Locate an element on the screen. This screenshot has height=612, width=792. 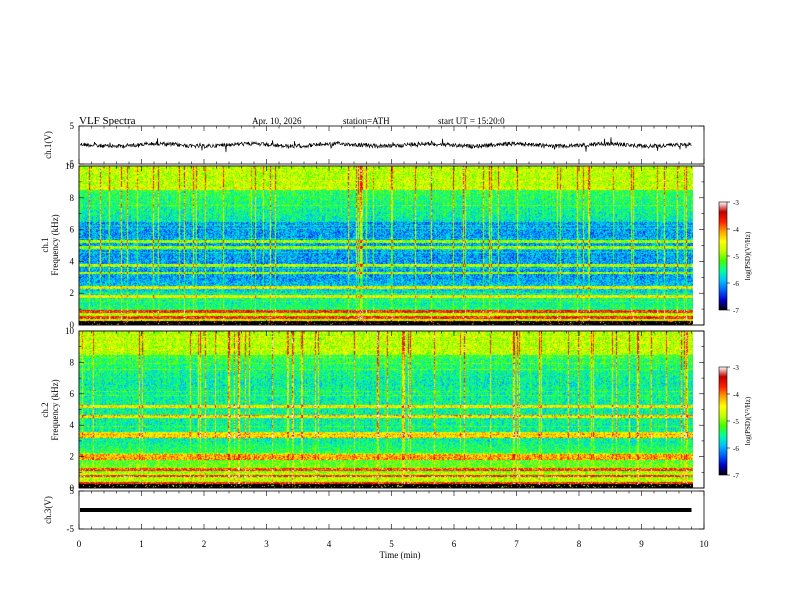
x-tick-label: 5 is located at coordinates (391, 544).